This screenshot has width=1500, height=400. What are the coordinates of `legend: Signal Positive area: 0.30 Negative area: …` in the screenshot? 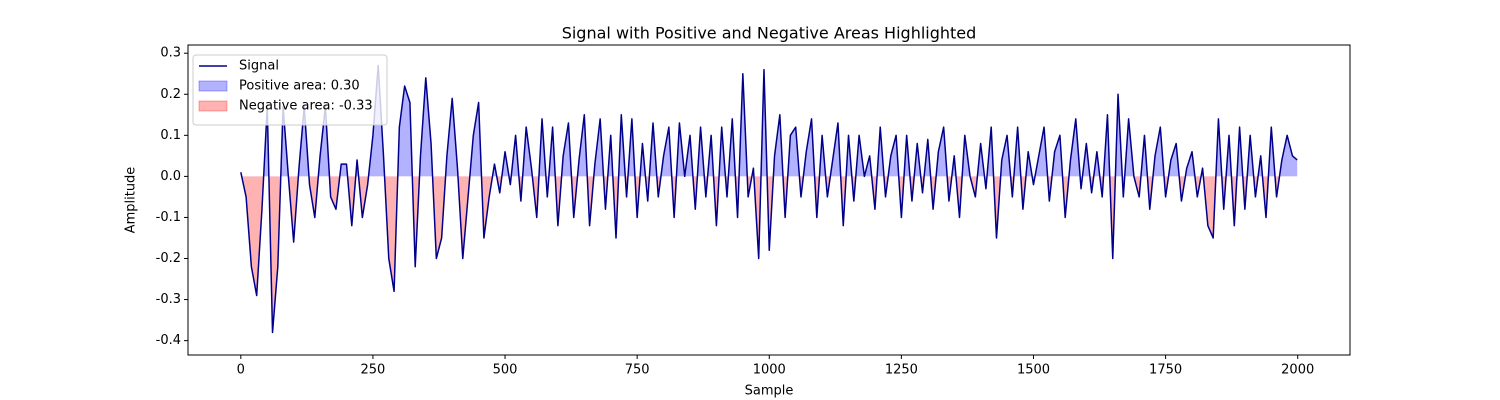 It's located at (290, 90).